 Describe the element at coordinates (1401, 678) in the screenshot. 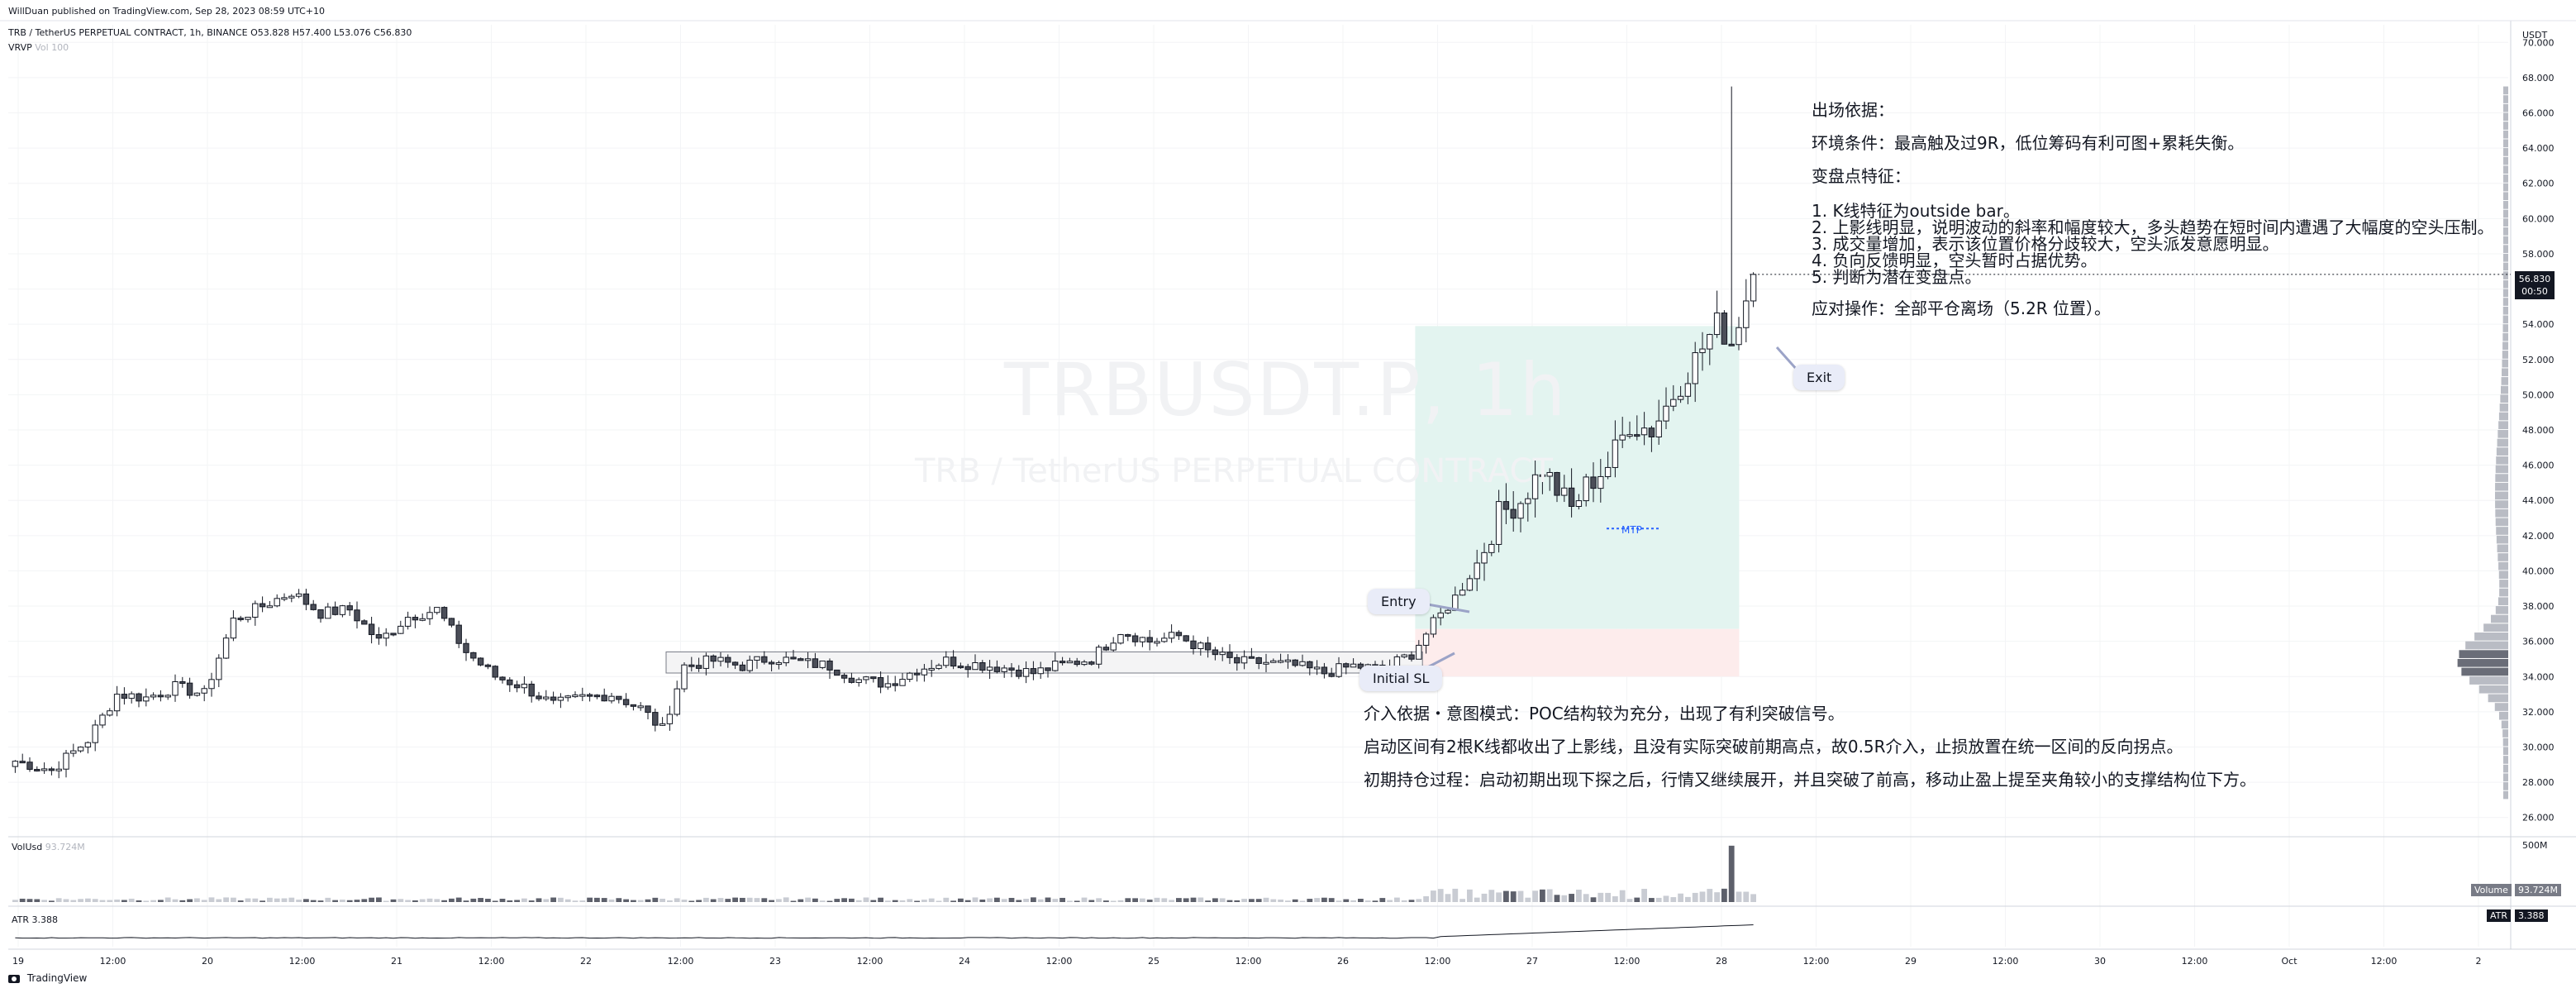

I see `initial-sl-bubble: Initial SL` at that location.